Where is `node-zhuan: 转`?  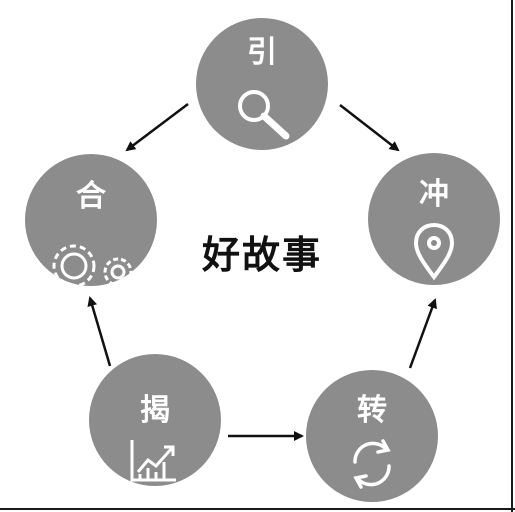
node-zhuan: 转 is located at coordinates (372, 436).